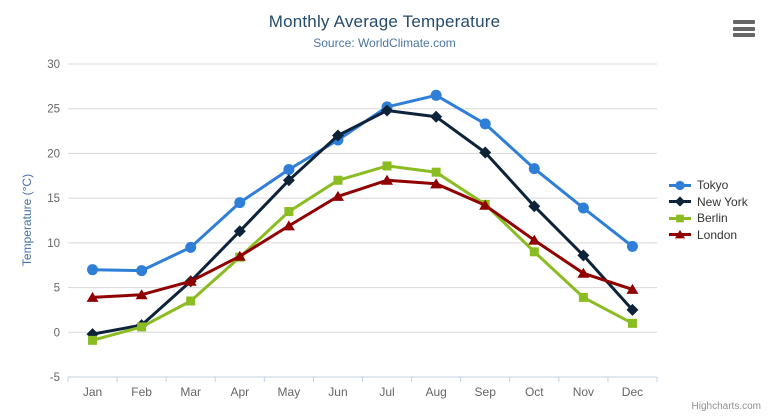 The width and height of the screenshot is (769, 416). I want to click on xaxis-category-label: Mar, so click(190, 392).